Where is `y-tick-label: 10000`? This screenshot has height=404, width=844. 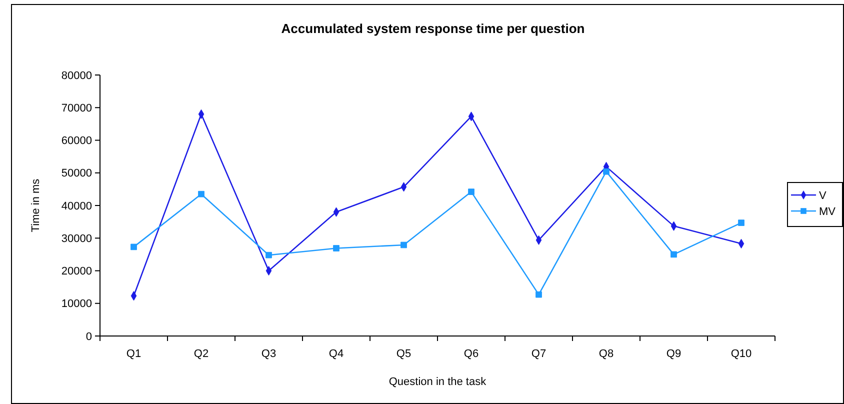
y-tick-label: 10000 is located at coordinates (76, 304).